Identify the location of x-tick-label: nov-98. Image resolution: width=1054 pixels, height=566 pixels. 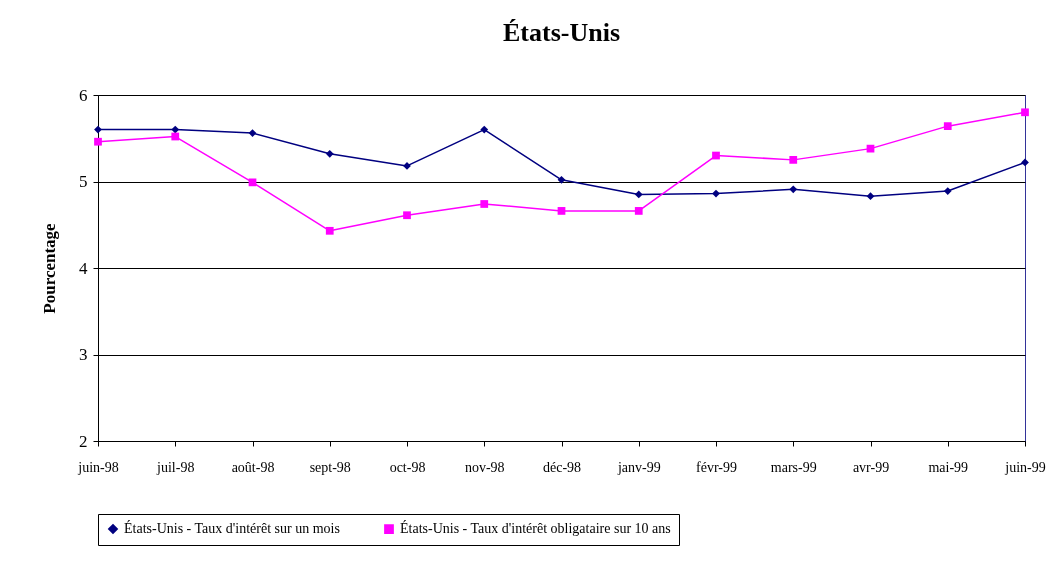
(484, 467).